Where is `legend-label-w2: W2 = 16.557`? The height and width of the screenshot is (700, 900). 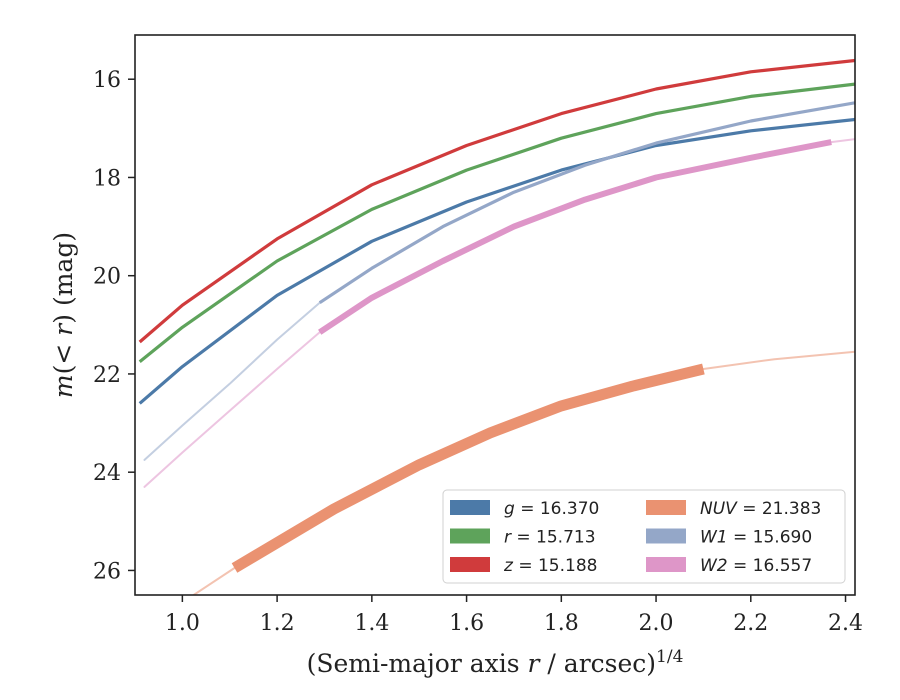 legend-label-w2: W2 = 16.557 is located at coordinates (756, 566).